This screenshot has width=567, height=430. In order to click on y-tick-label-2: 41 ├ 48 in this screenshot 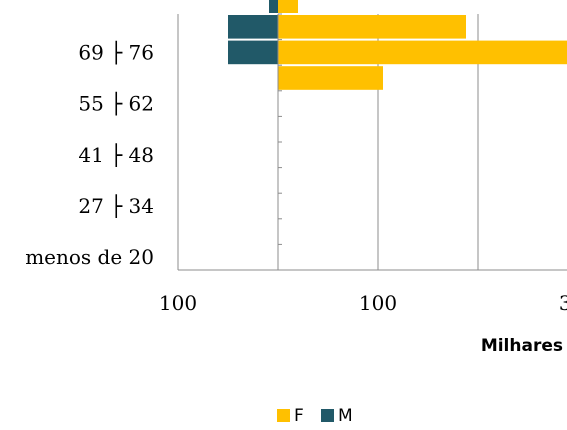, I will do `click(116, 155)`.